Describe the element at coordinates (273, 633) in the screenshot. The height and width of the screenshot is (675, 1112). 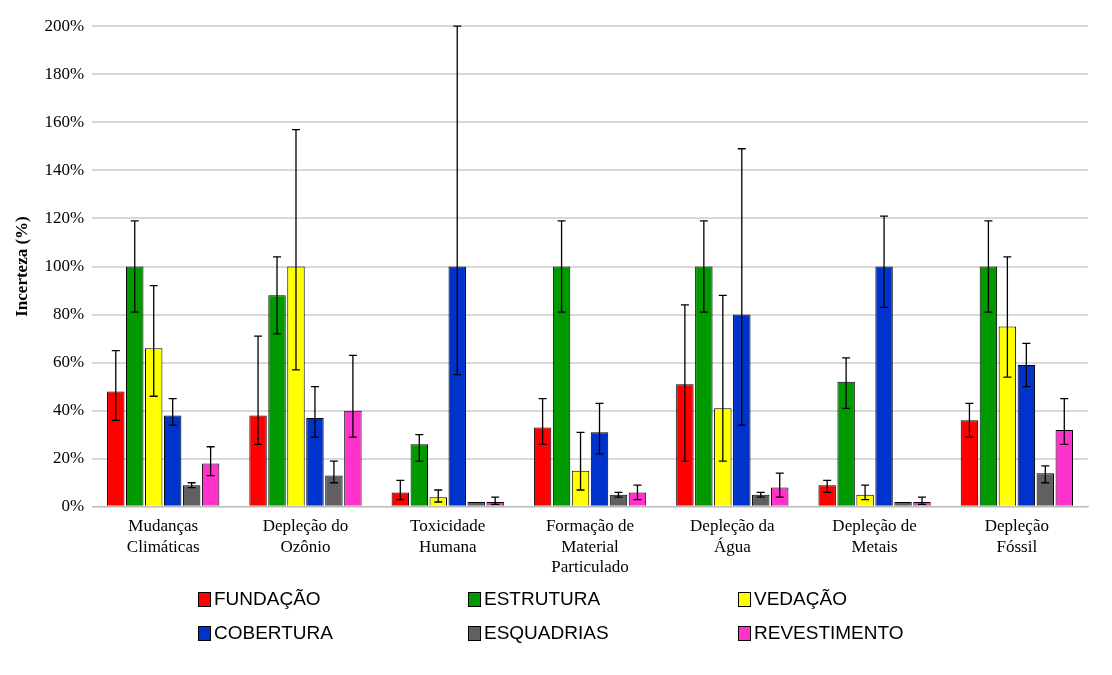
I see `legend-label: COBERTURA` at that location.